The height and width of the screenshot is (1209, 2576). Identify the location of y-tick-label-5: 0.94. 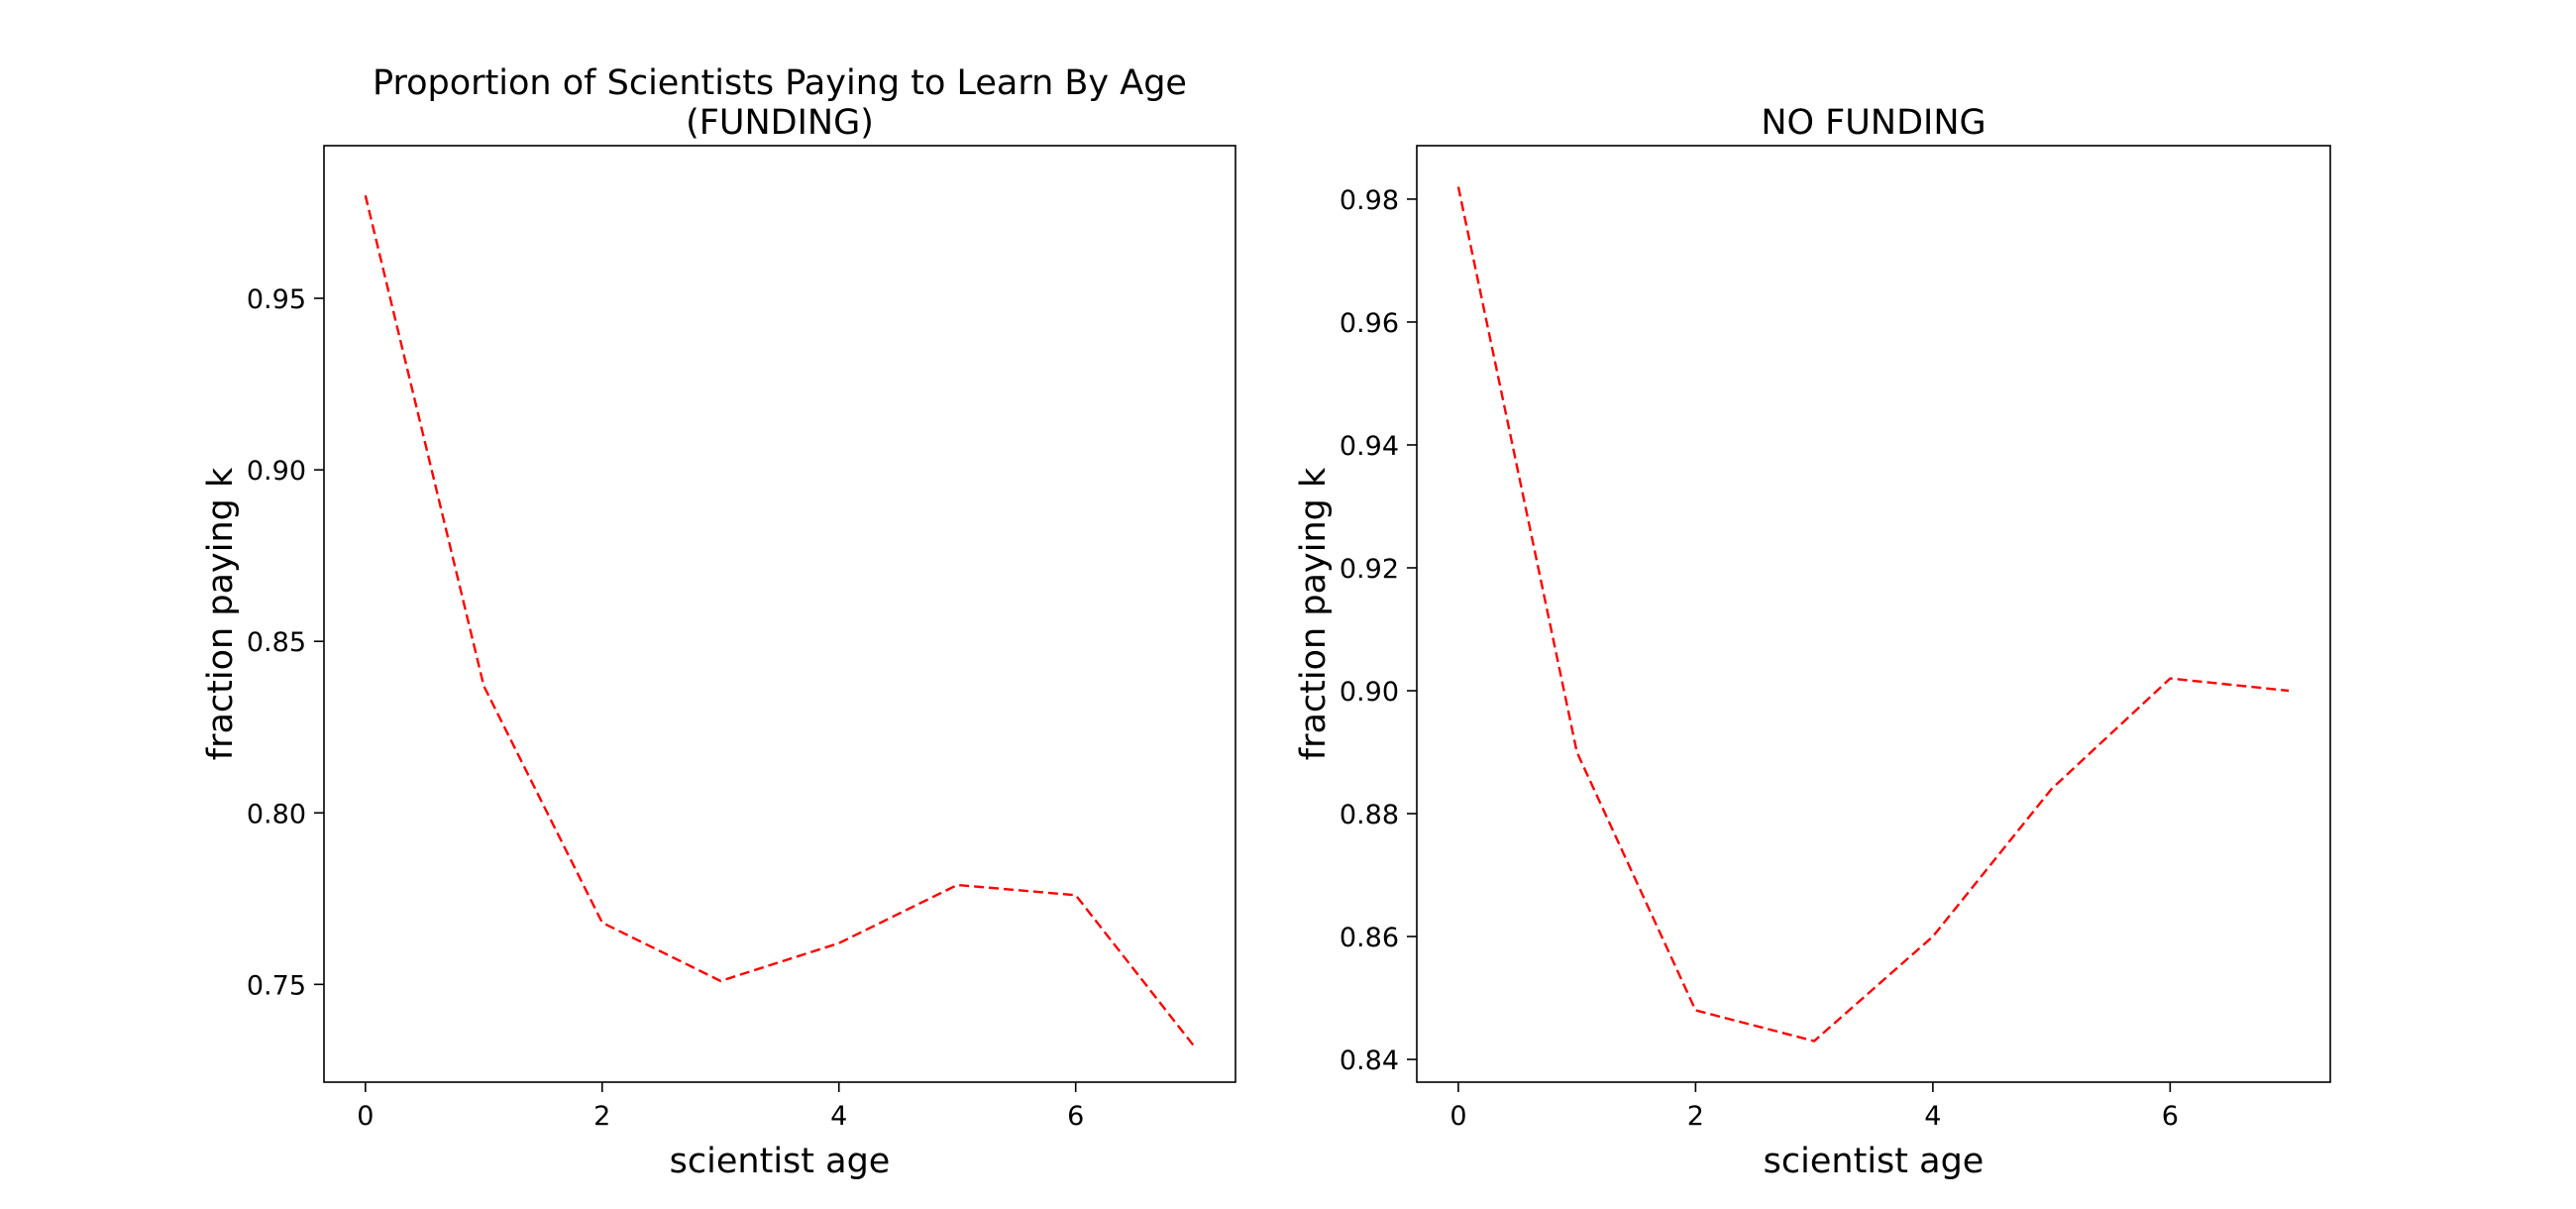
(1369, 446).